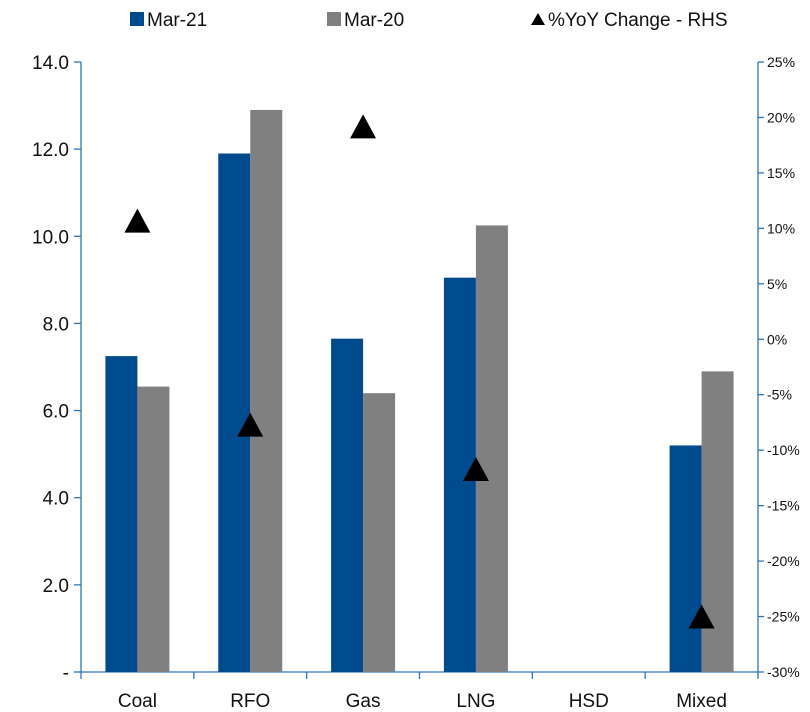 The image size is (810, 712). What do you see at coordinates (363, 701) in the screenshot?
I see `category-label: Gas` at bounding box center [363, 701].